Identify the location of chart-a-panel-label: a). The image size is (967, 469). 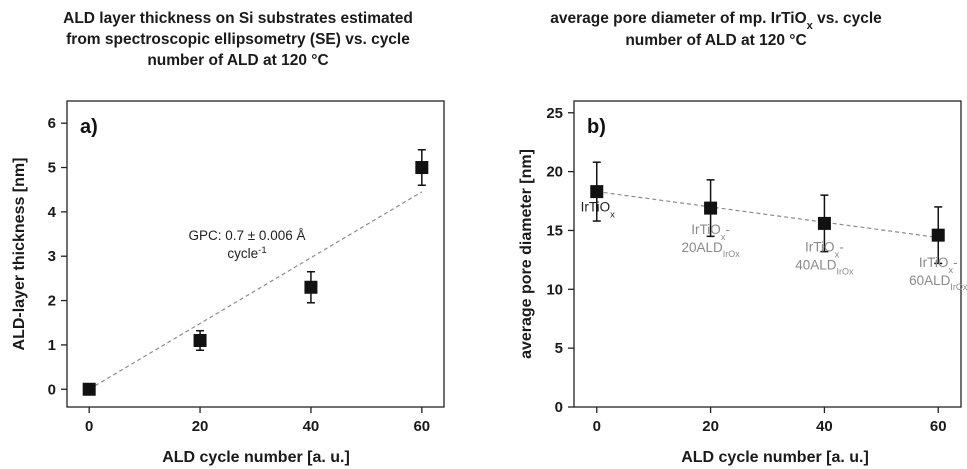
(89, 127).